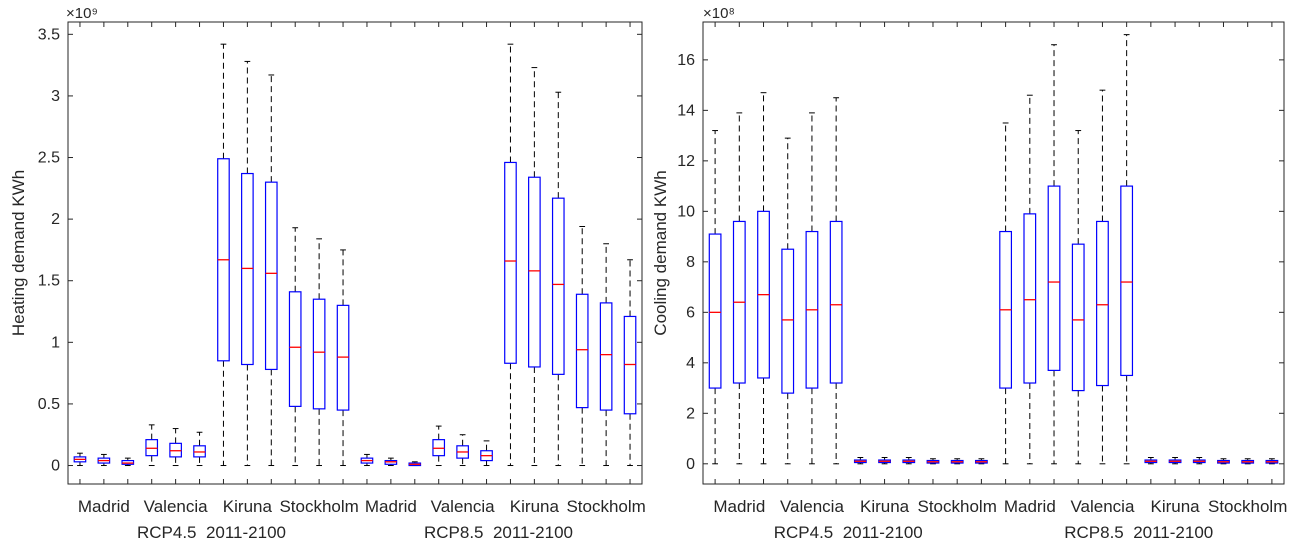 The width and height of the screenshot is (1297, 545). What do you see at coordinates (660, 252) in the screenshot?
I see `y-axis-label: Cooling demand KWh` at bounding box center [660, 252].